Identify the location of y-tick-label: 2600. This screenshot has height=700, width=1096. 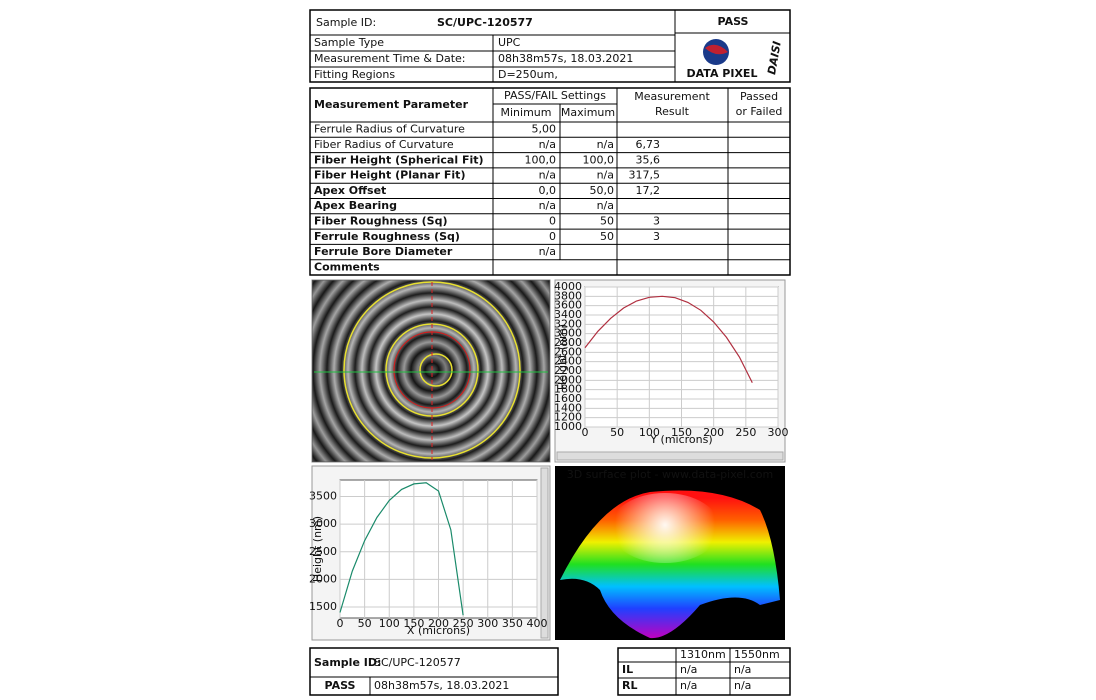
(568, 351).